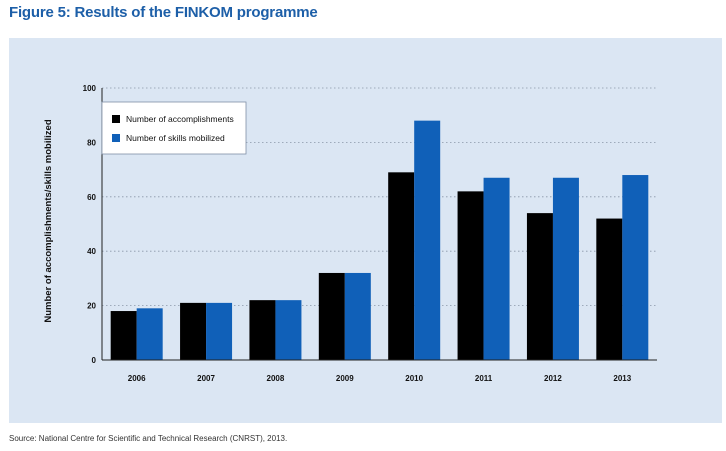 The width and height of the screenshot is (726, 451). What do you see at coordinates (91, 306) in the screenshot?
I see `y-tick-20: 20` at bounding box center [91, 306].